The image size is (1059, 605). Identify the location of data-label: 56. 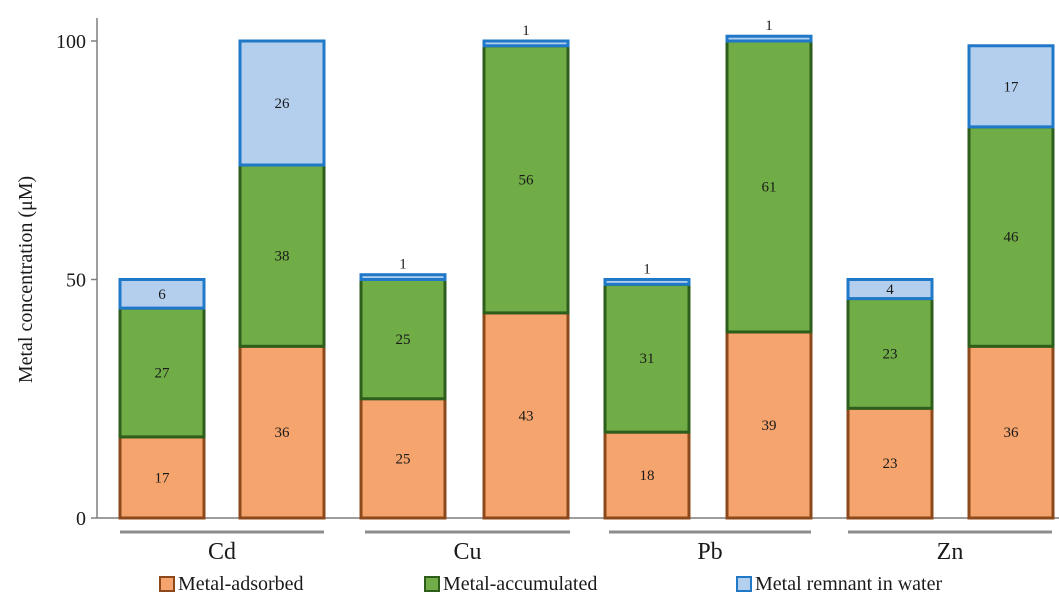
(527, 180).